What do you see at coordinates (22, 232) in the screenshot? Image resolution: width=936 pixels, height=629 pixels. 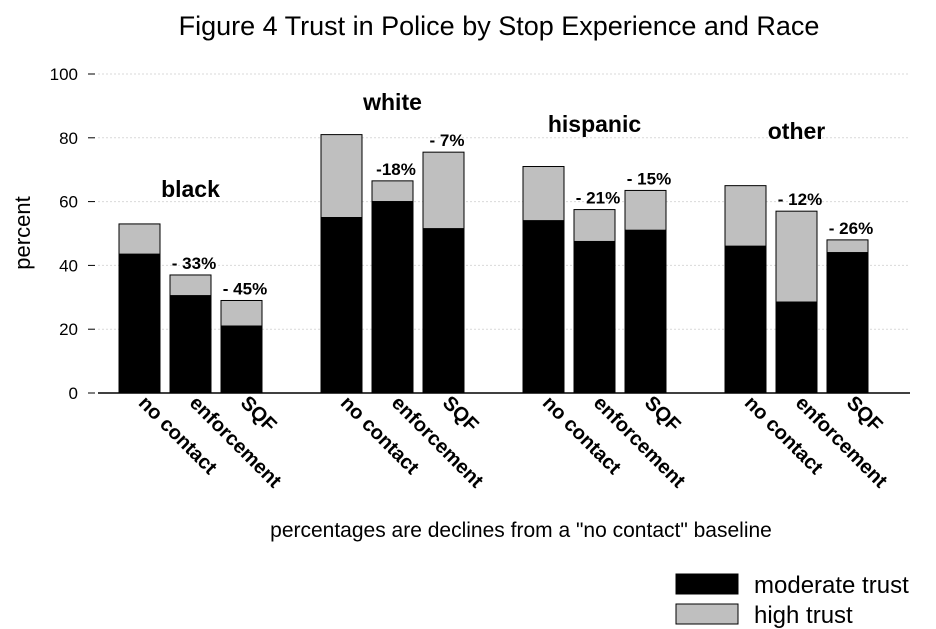 I see `y-axis-label: percent` at bounding box center [22, 232].